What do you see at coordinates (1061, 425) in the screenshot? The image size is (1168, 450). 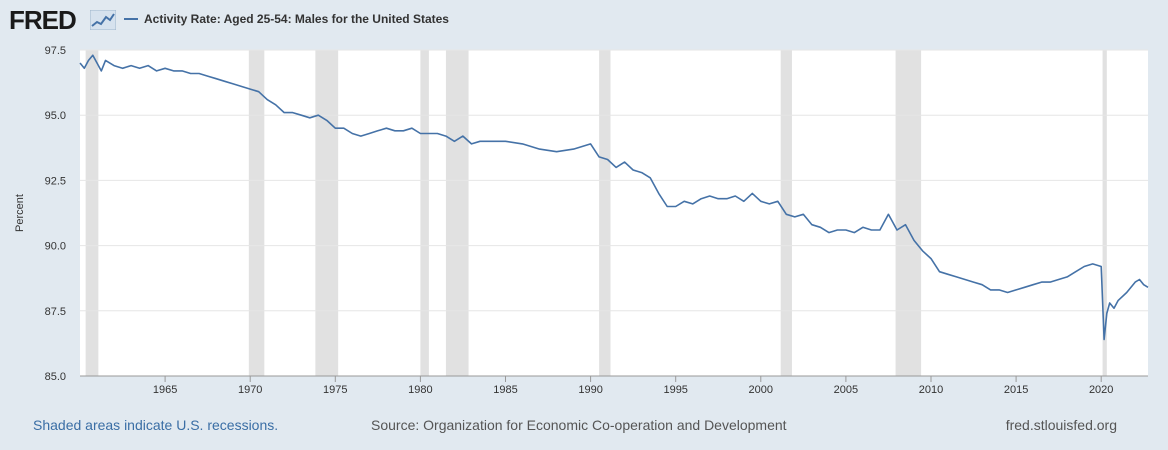 I see `site-url: fred.stlouisfed.org` at bounding box center [1061, 425].